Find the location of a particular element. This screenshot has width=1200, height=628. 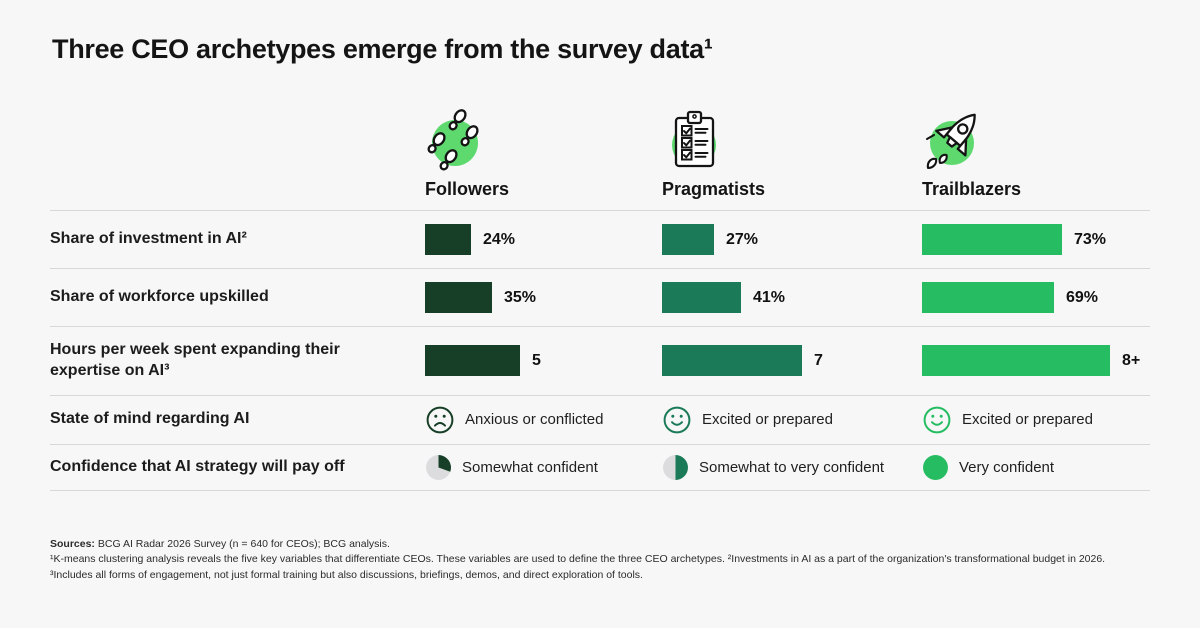

column-header-trailblazers: Trailblazers is located at coordinates (1036, 152).